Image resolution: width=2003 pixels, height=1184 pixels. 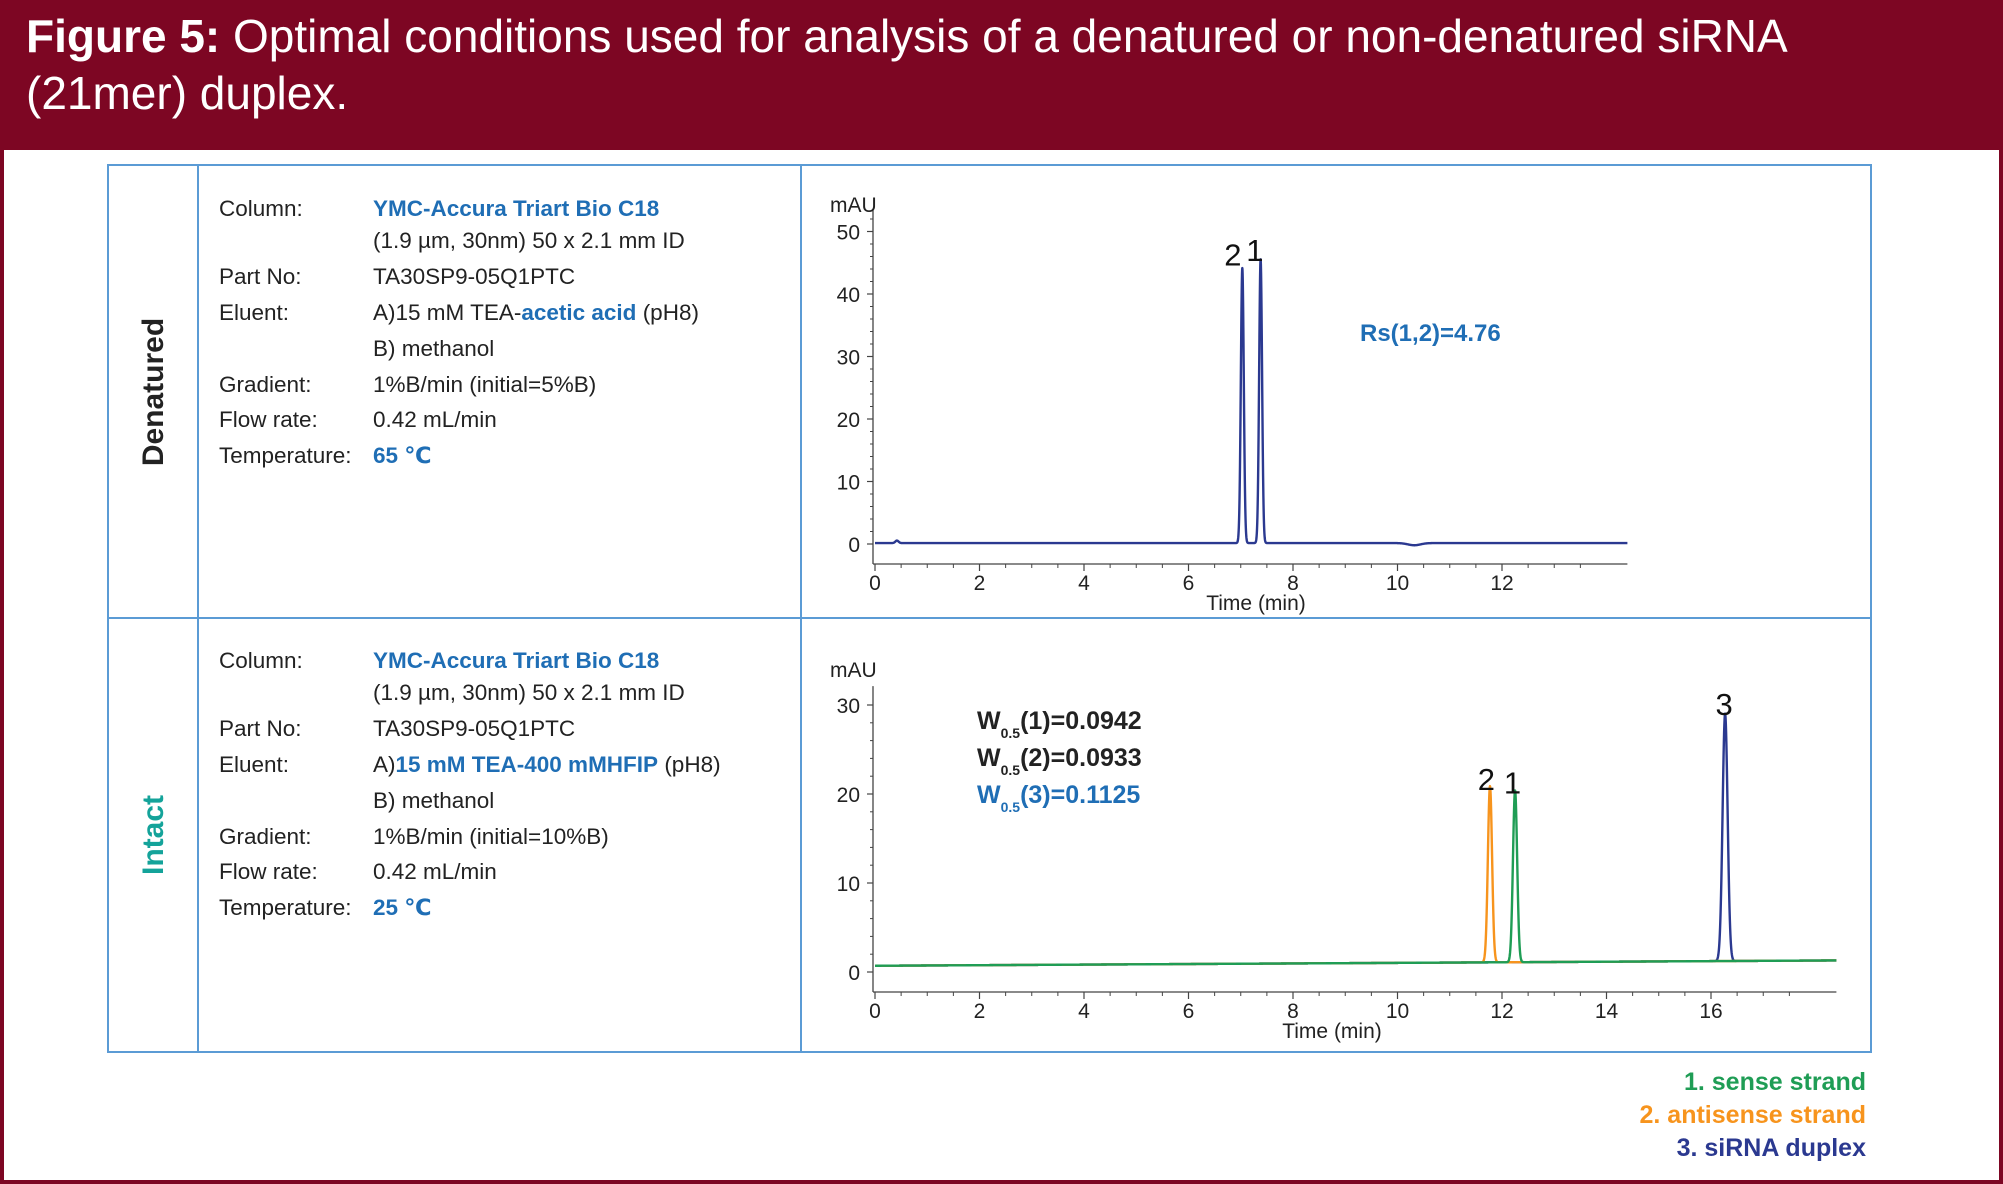 What do you see at coordinates (1501, 583) in the screenshot?
I see `denatured-x-tick-label: 12` at bounding box center [1501, 583].